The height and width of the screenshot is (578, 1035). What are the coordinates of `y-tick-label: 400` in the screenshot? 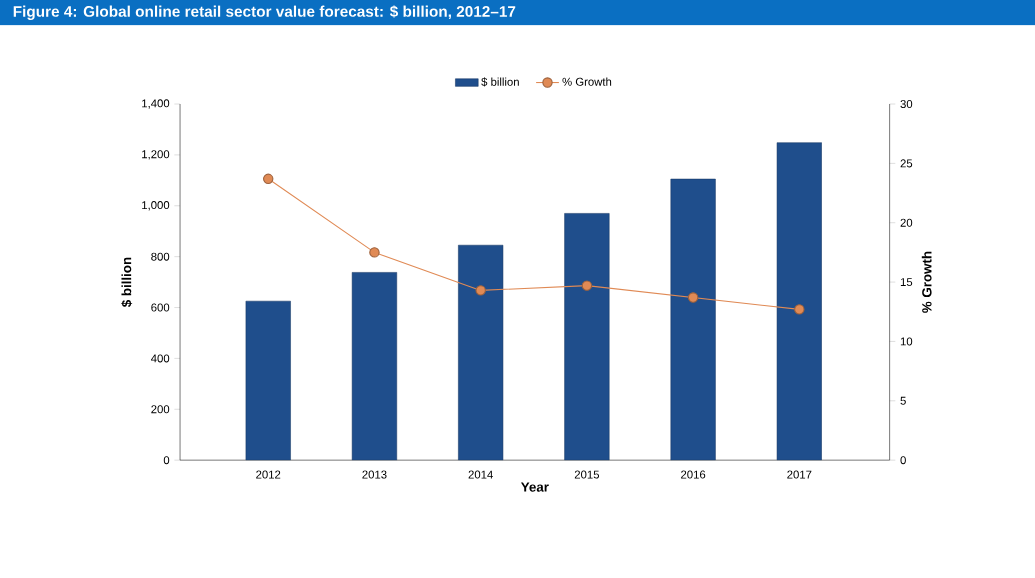 It's located at (160, 358).